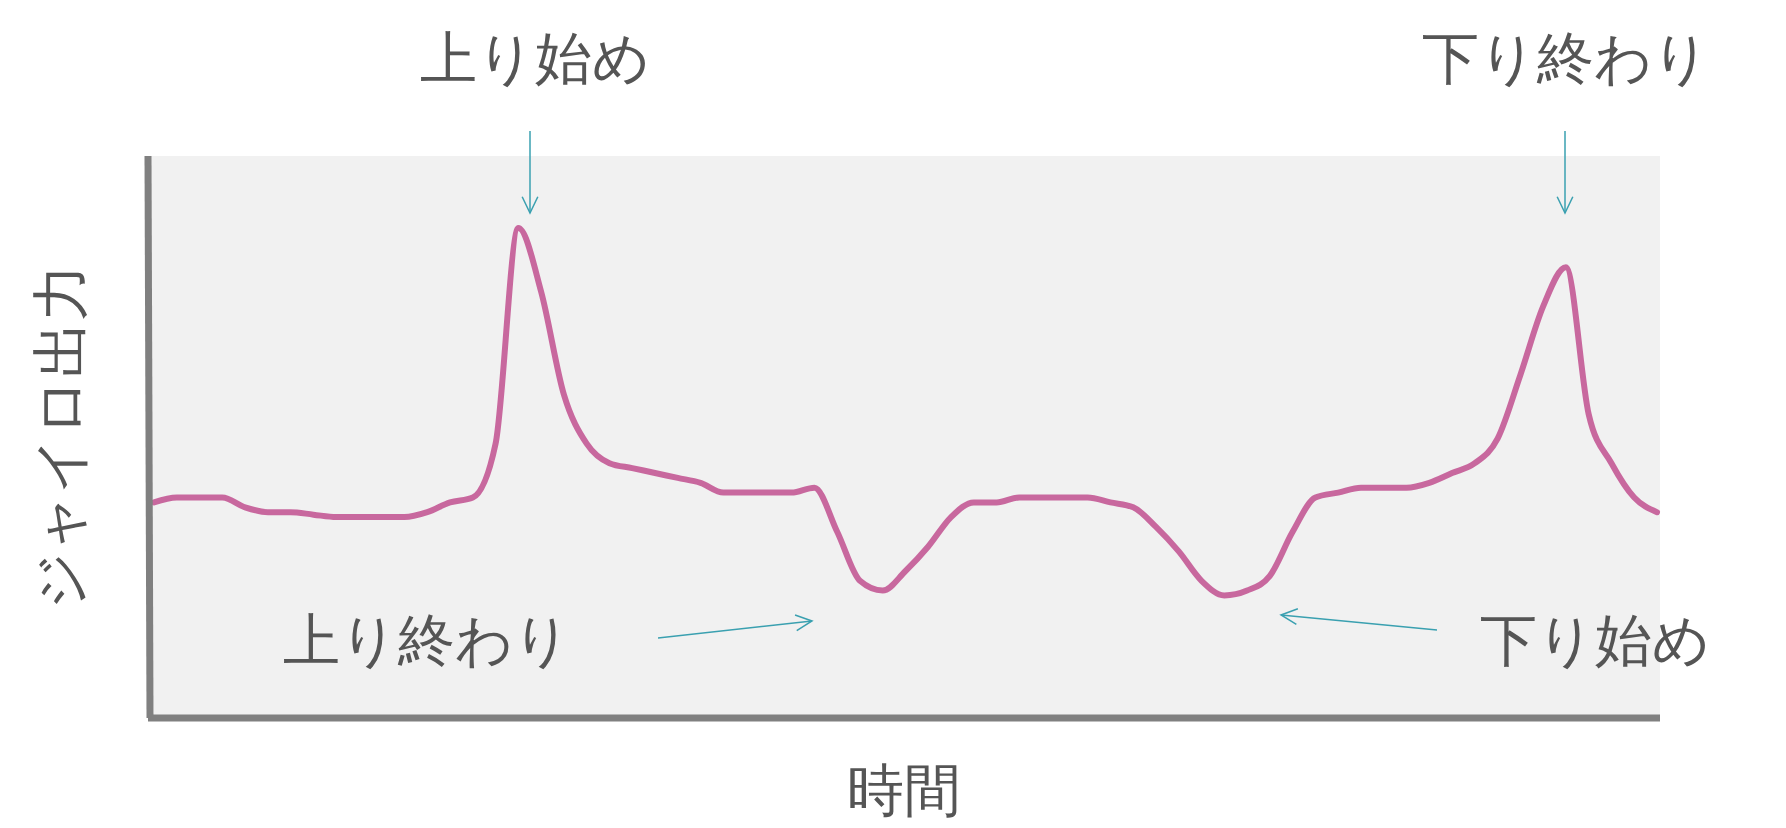 The height and width of the screenshot is (828, 1786). I want to click on text: 上り始め, so click(535, 58).